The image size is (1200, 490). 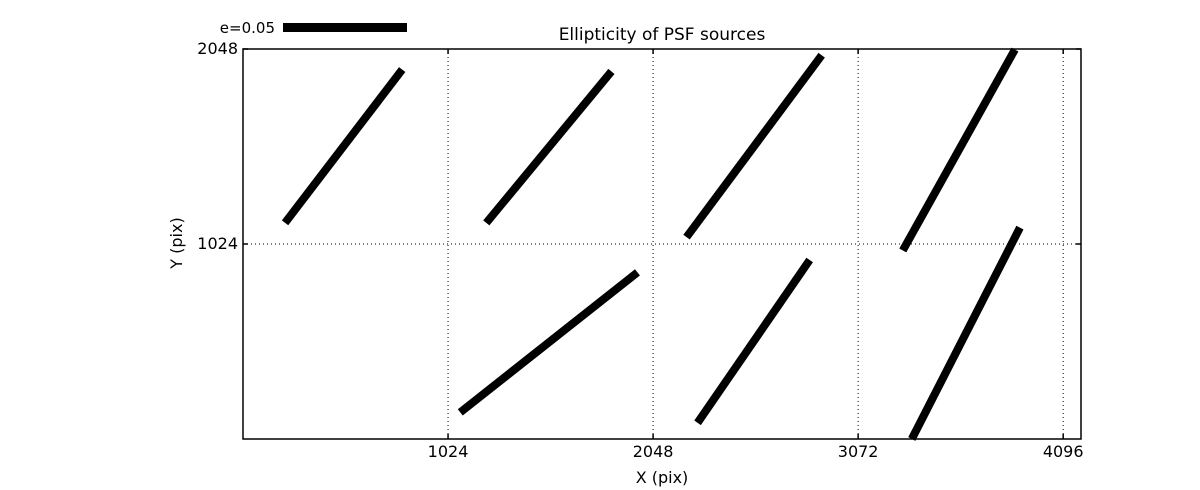 What do you see at coordinates (217, 243) in the screenshot?
I see `y-tick-label-1024: 1024` at bounding box center [217, 243].